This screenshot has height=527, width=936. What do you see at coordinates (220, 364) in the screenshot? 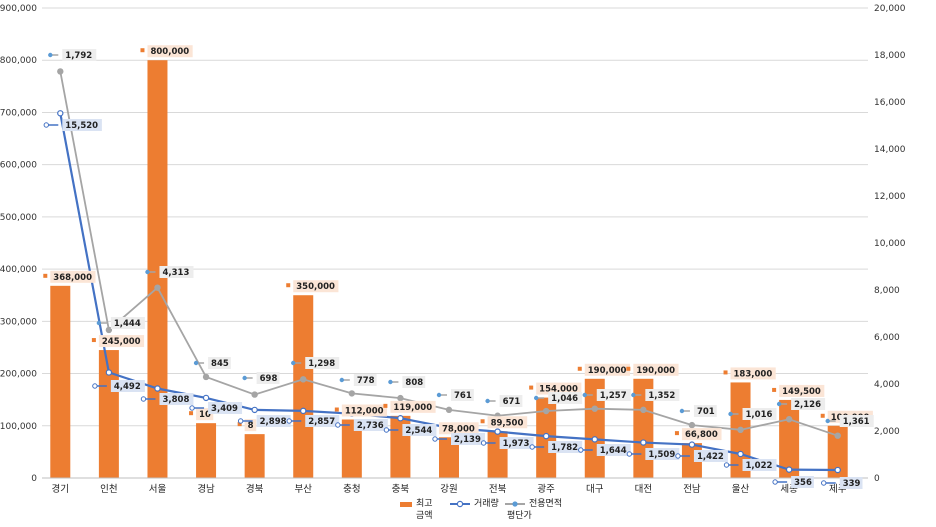
I see `line2-data-label: 845` at bounding box center [220, 364].